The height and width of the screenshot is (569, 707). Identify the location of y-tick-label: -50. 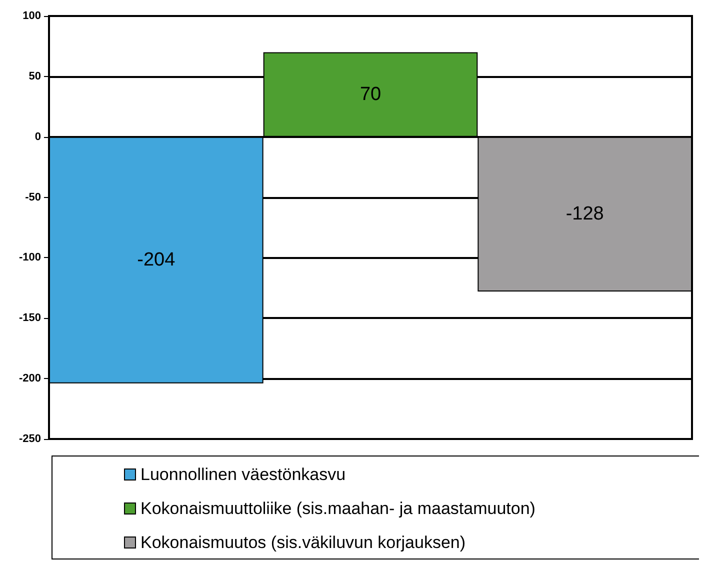
(33, 197).